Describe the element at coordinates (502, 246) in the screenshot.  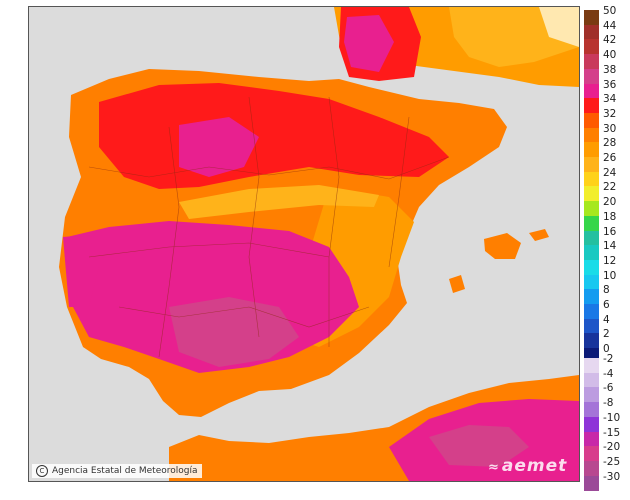
I see `mallorca` at that location.